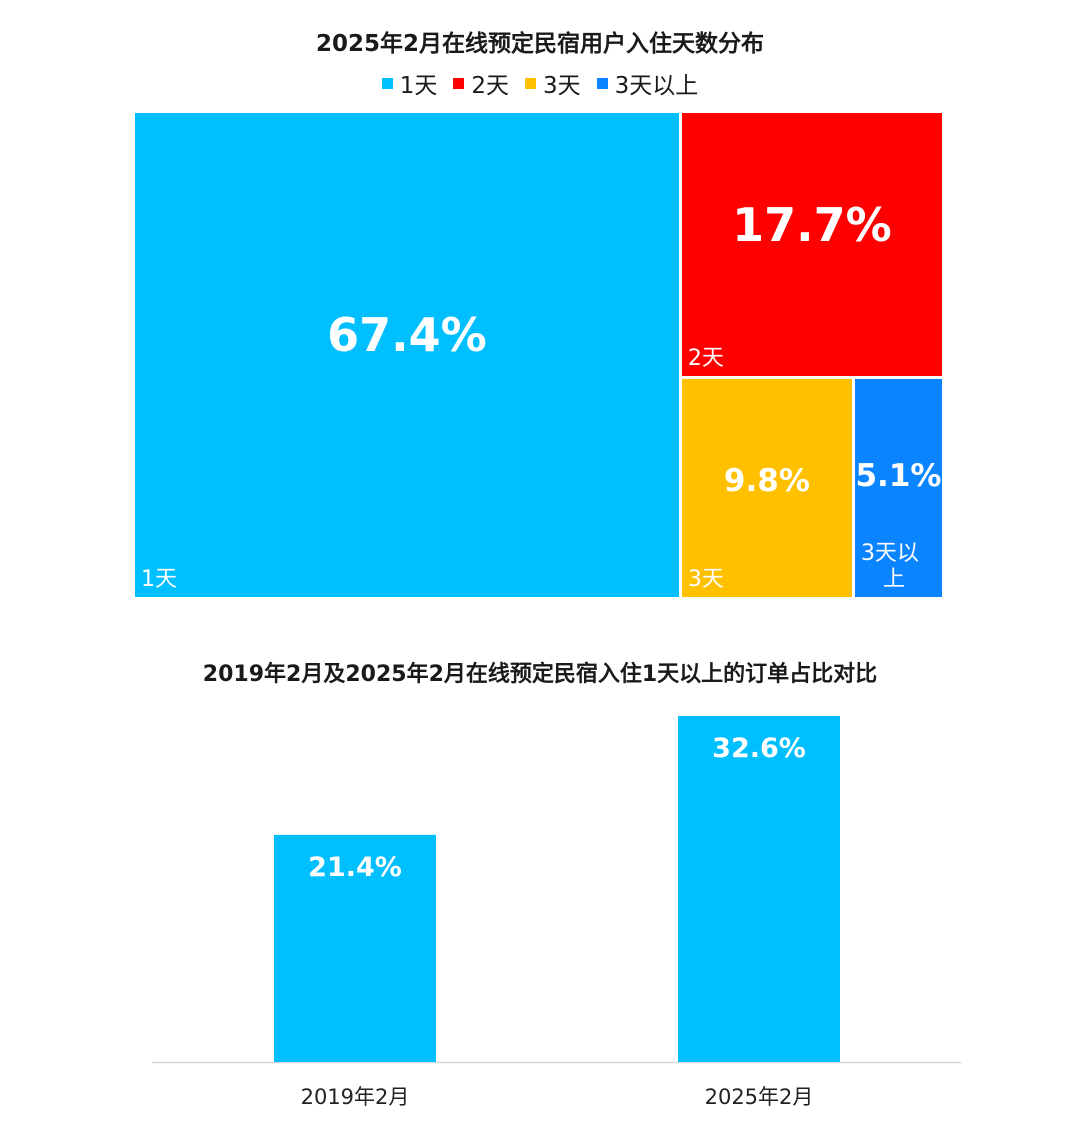 This screenshot has height=1122, width=1080. I want to click on tile-label-line: 3天, so click(705, 579).